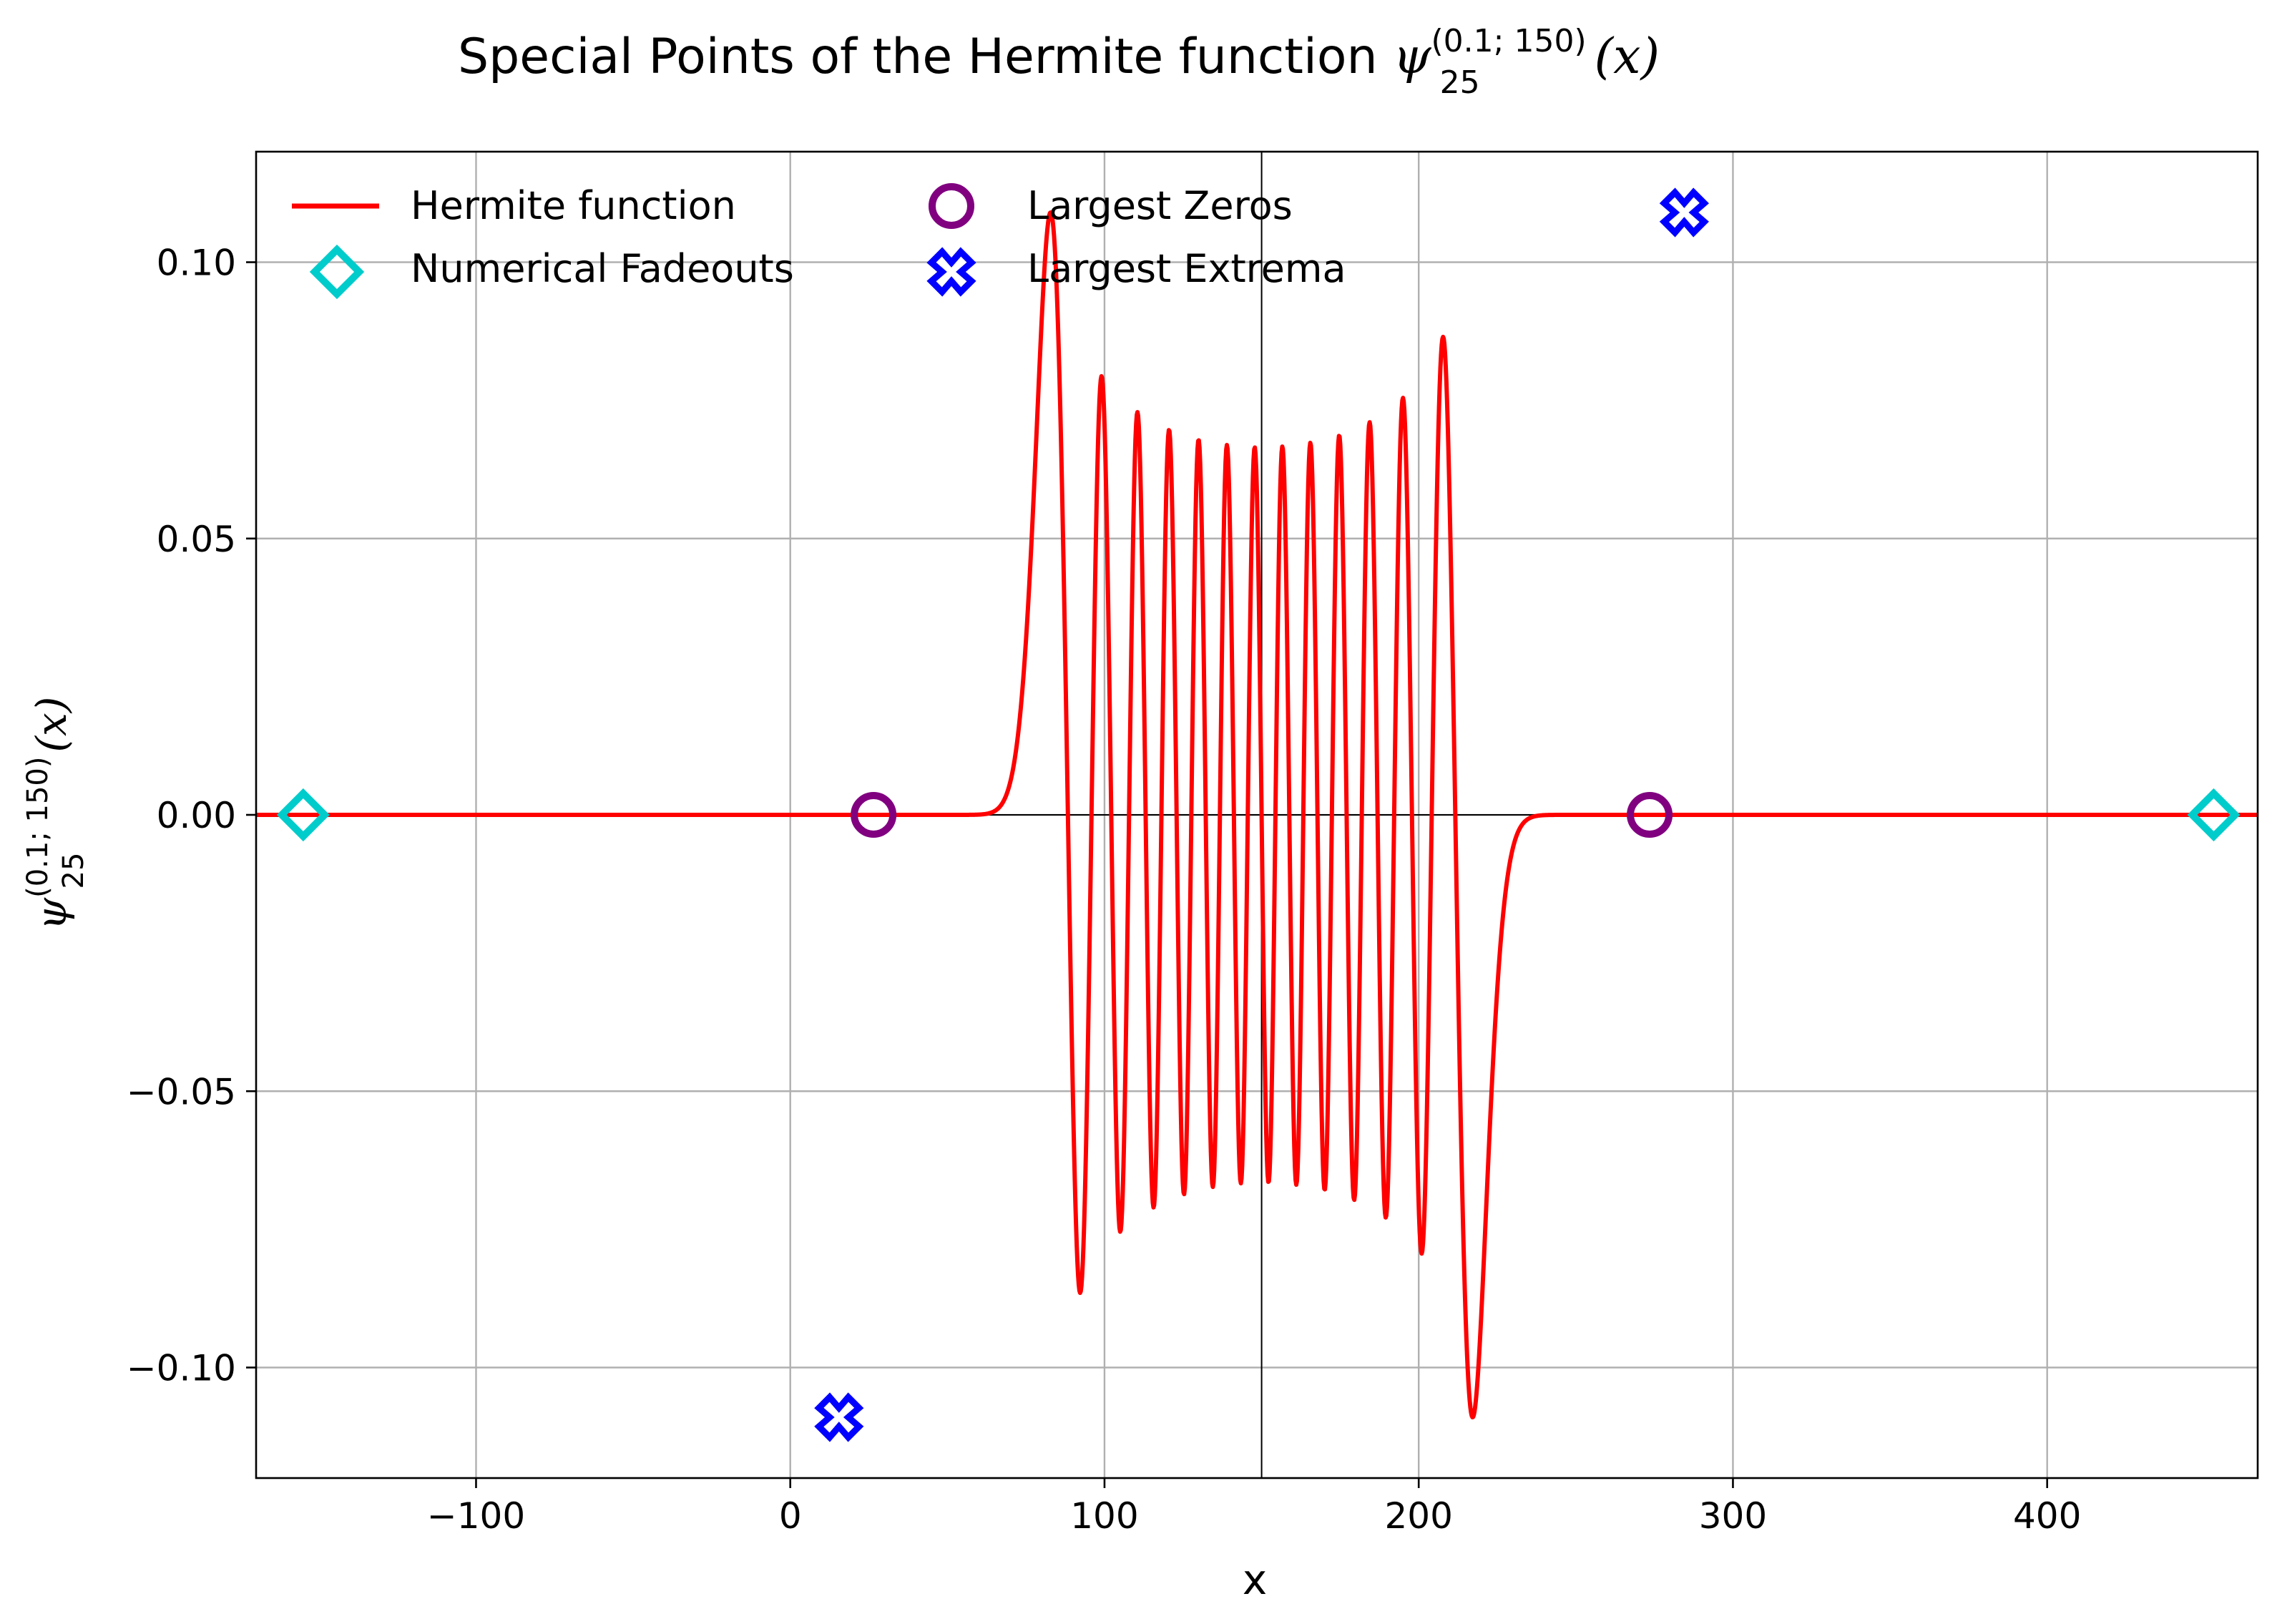 The image size is (2272, 1624). I want to click on legend-label-hermite-function: Hermite function, so click(573, 205).